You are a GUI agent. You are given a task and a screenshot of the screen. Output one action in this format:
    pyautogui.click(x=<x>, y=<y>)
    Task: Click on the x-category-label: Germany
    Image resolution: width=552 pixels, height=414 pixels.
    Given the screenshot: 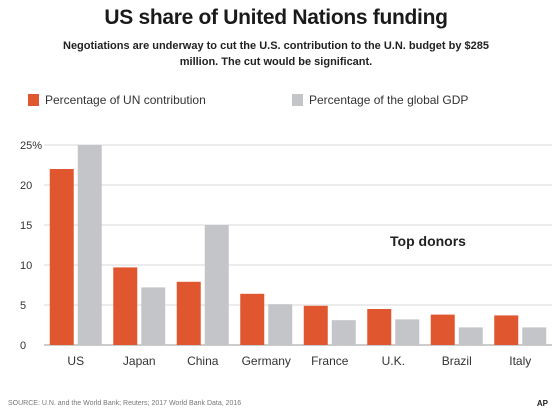 What is the action you would take?
    pyautogui.click(x=266, y=361)
    